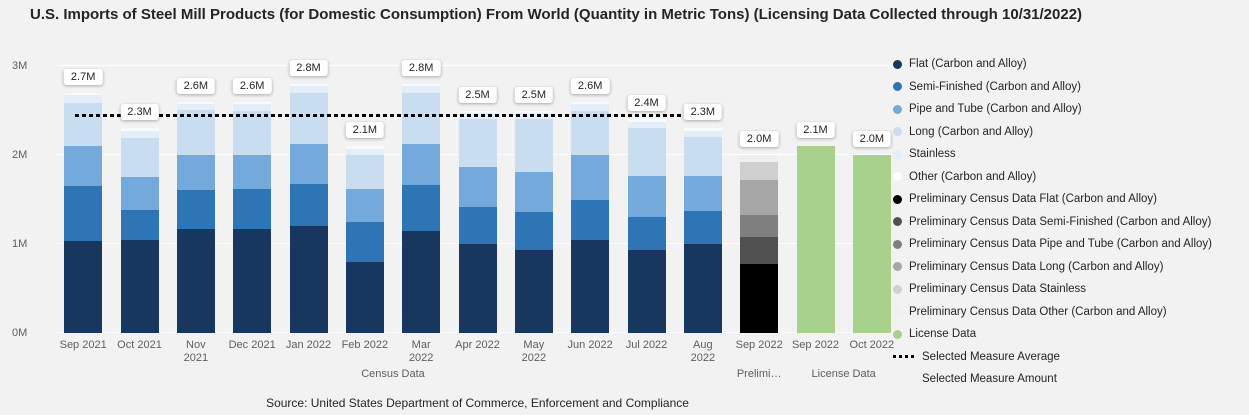  What do you see at coordinates (897, 334) in the screenshot?
I see `legend-circle-icon` at bounding box center [897, 334].